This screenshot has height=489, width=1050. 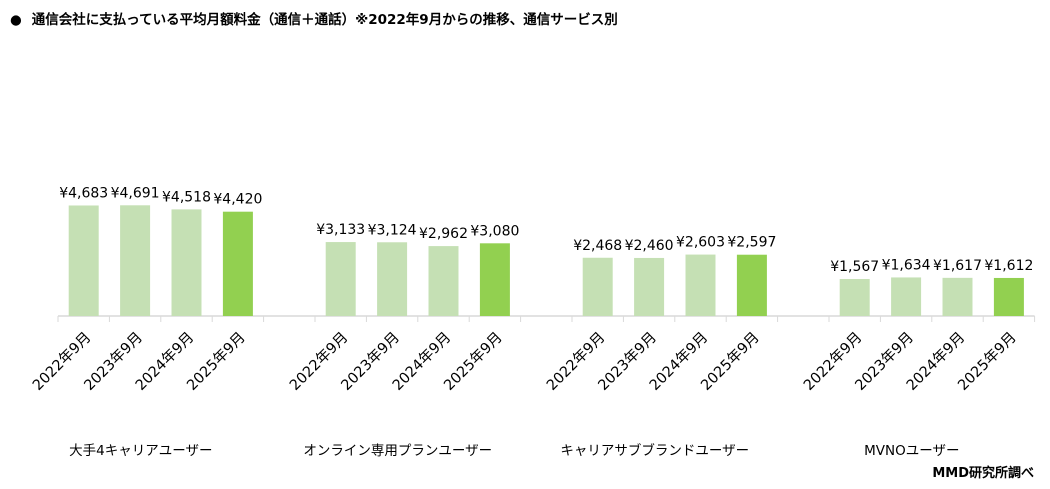 What do you see at coordinates (700, 243) in the screenshot?
I see `data-label: ¥2,603` at bounding box center [700, 243].